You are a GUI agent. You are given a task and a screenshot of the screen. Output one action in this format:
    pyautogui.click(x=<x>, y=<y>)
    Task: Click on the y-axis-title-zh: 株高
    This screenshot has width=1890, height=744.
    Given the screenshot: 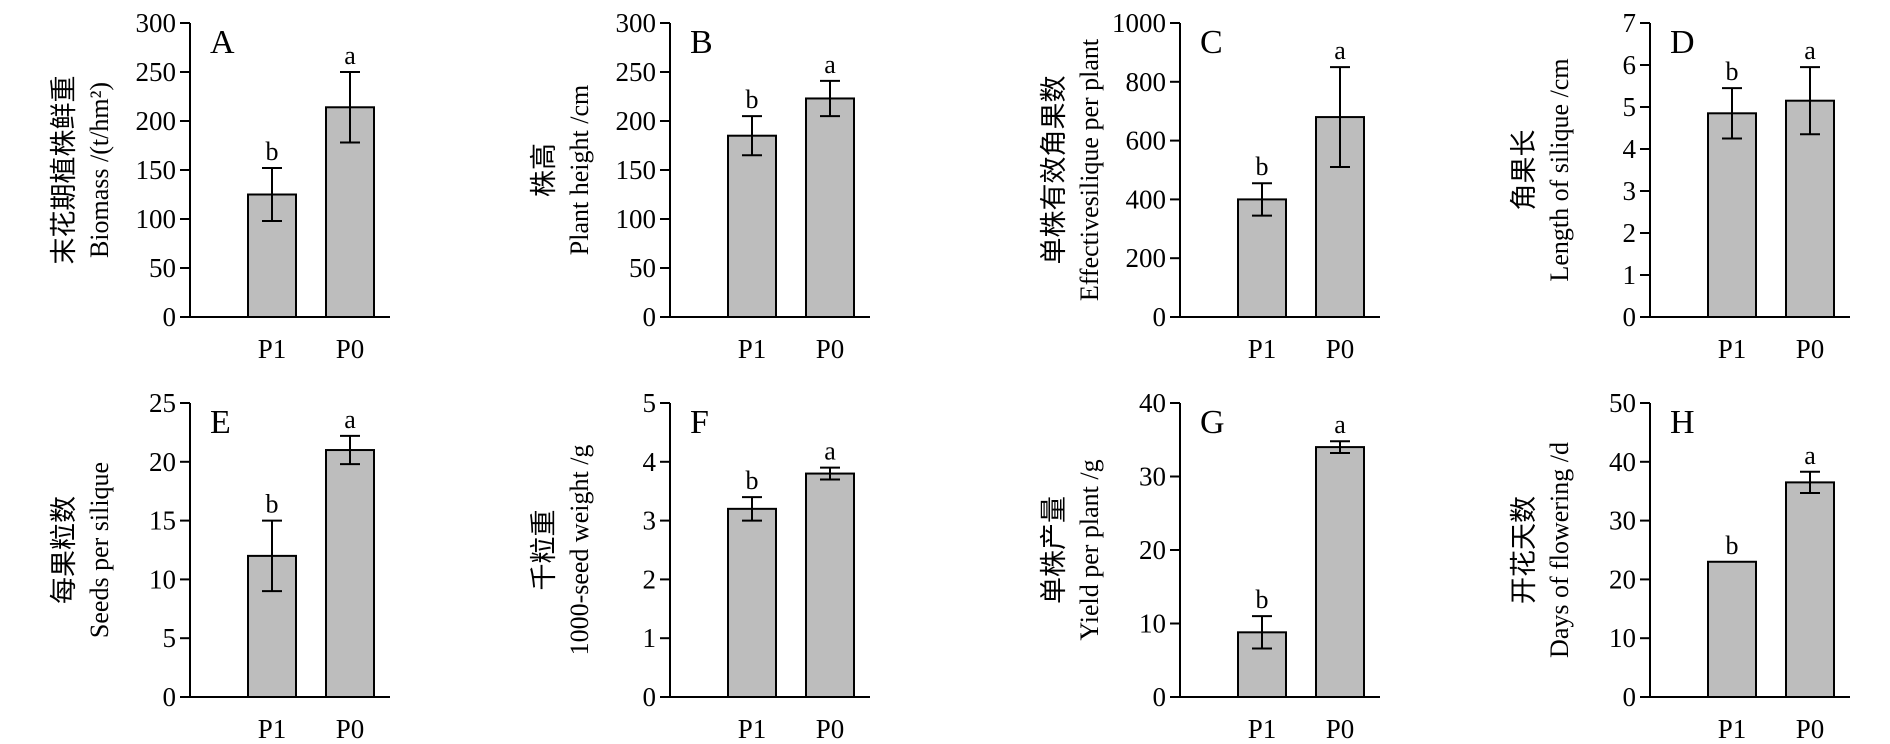 What is the action you would take?
    pyautogui.click(x=544, y=170)
    